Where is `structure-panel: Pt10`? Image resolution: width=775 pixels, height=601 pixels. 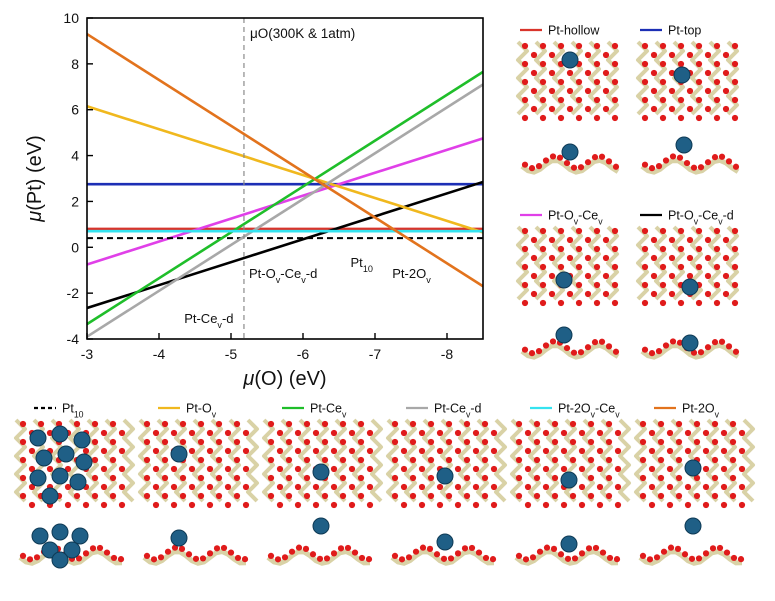
structure-panel: Pt10 is located at coordinates (74, 485).